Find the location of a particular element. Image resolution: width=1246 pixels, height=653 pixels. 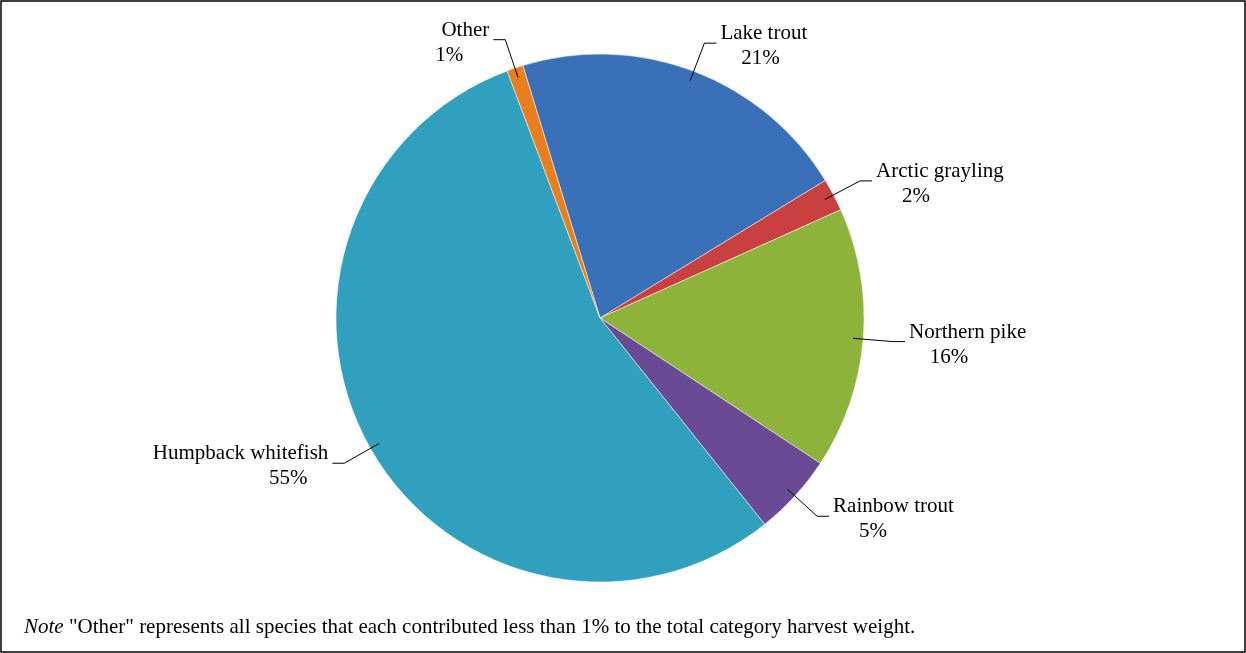

slice-label: Arctic grayling is located at coordinates (940, 169).